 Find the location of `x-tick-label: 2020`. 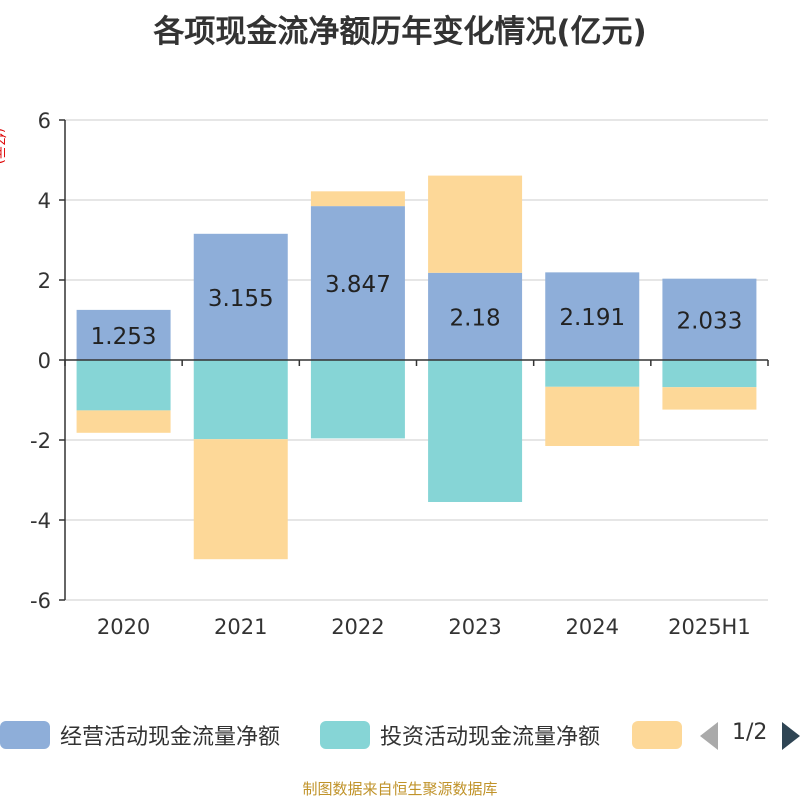

x-tick-label: 2020 is located at coordinates (123, 627).